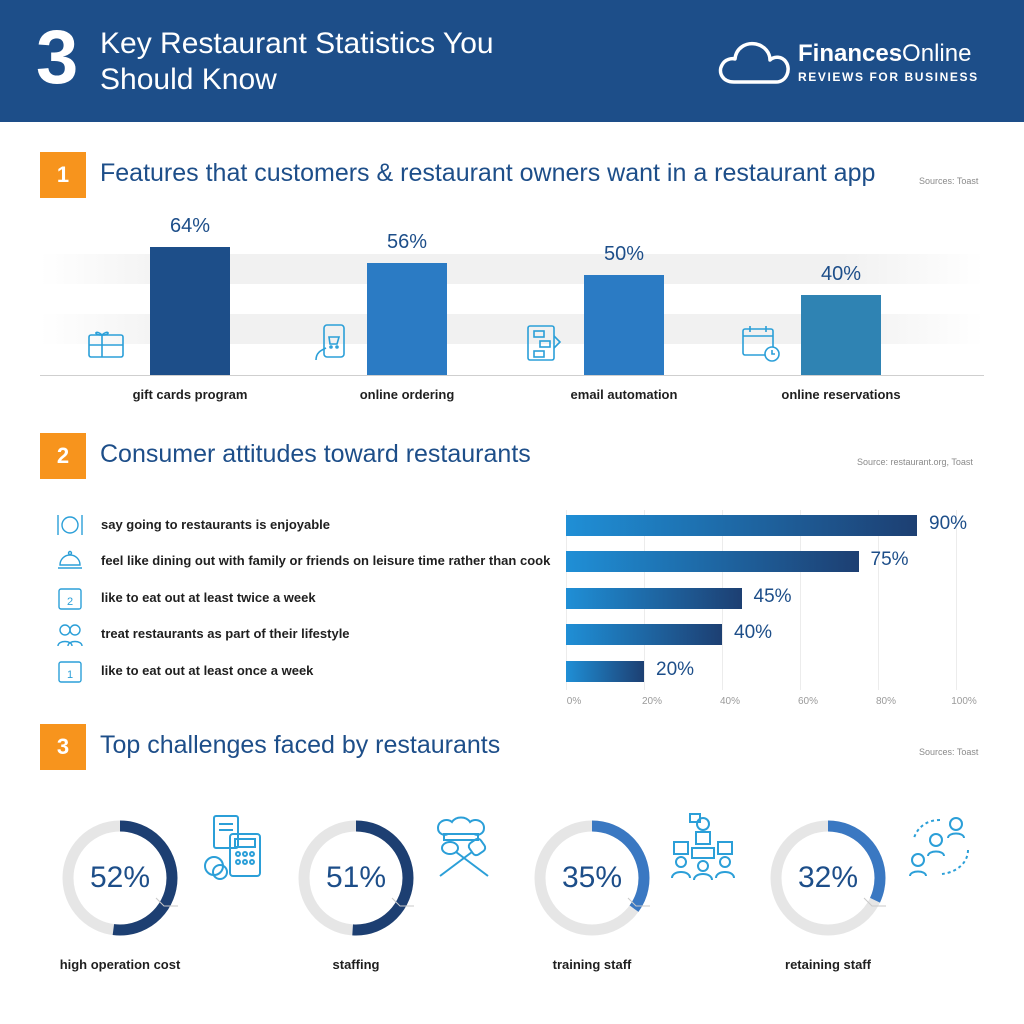  I want to click on challenge-label: retaining staff, so click(828, 964).